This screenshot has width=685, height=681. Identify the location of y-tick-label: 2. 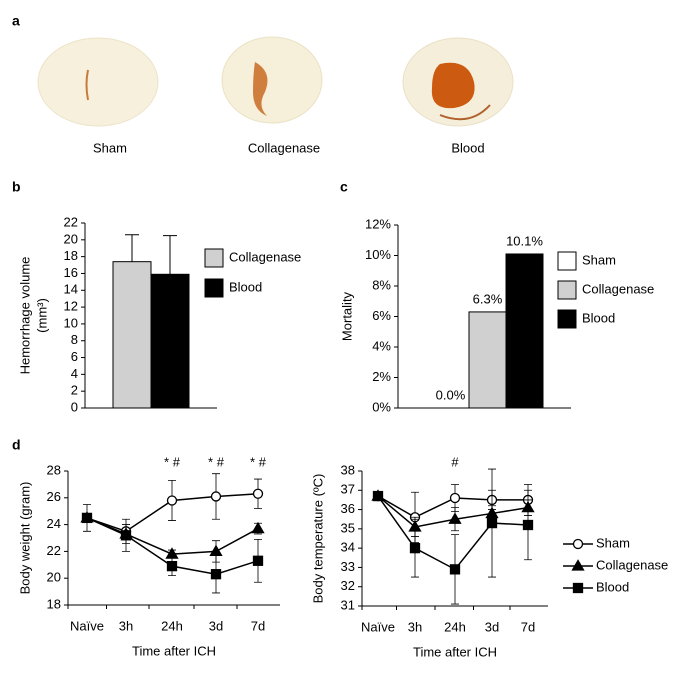
(74, 390).